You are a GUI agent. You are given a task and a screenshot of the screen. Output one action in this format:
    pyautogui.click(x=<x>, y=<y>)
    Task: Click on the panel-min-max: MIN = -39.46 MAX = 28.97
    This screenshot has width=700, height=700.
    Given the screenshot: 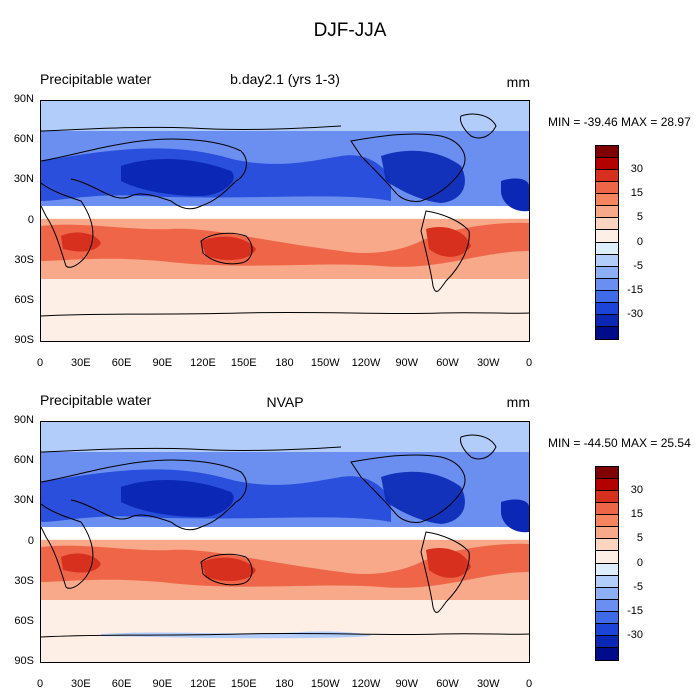 What is the action you would take?
    pyautogui.click(x=619, y=122)
    